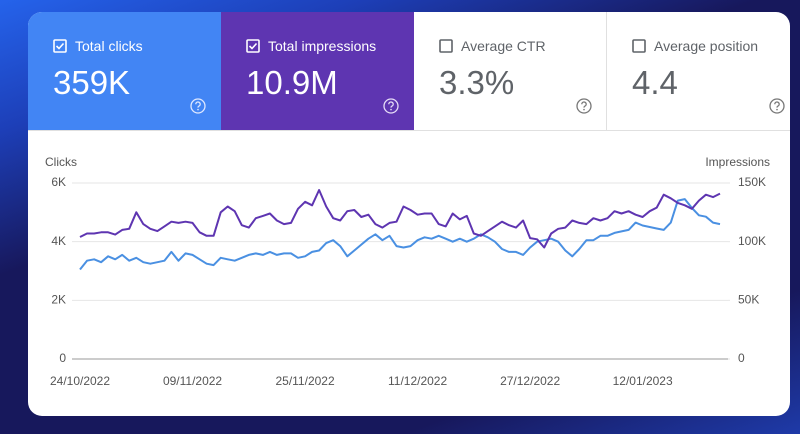 The height and width of the screenshot is (434, 800). What do you see at coordinates (748, 300) in the screenshot?
I see `y2-tick-label: 50K` at bounding box center [748, 300].